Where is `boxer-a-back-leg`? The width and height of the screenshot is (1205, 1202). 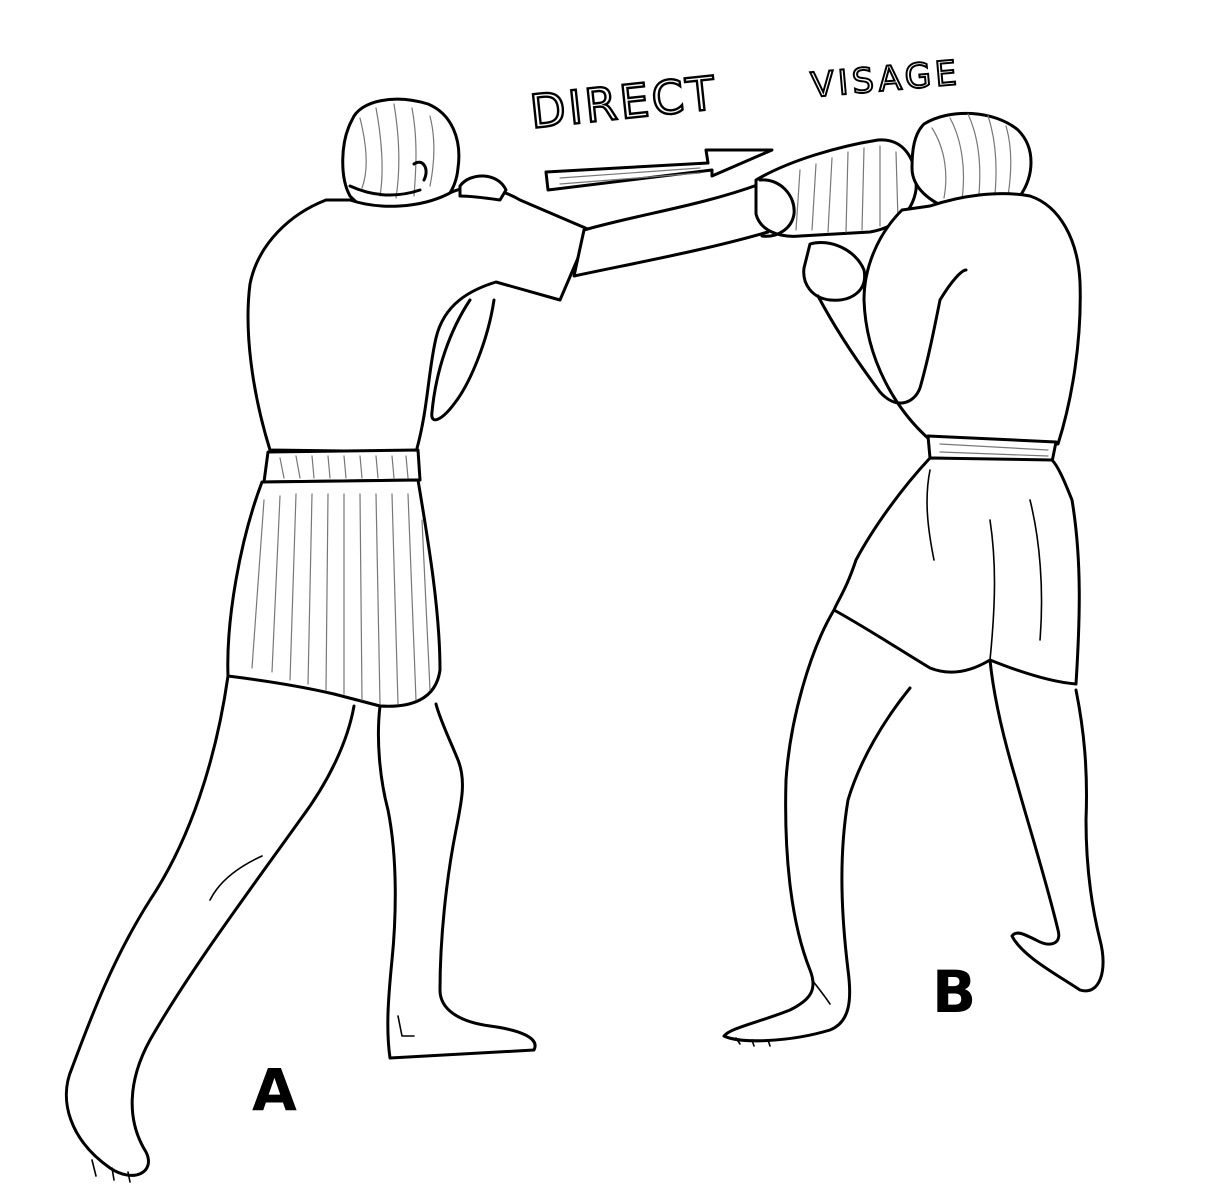
boxer-a-back-leg is located at coordinates (210, 925).